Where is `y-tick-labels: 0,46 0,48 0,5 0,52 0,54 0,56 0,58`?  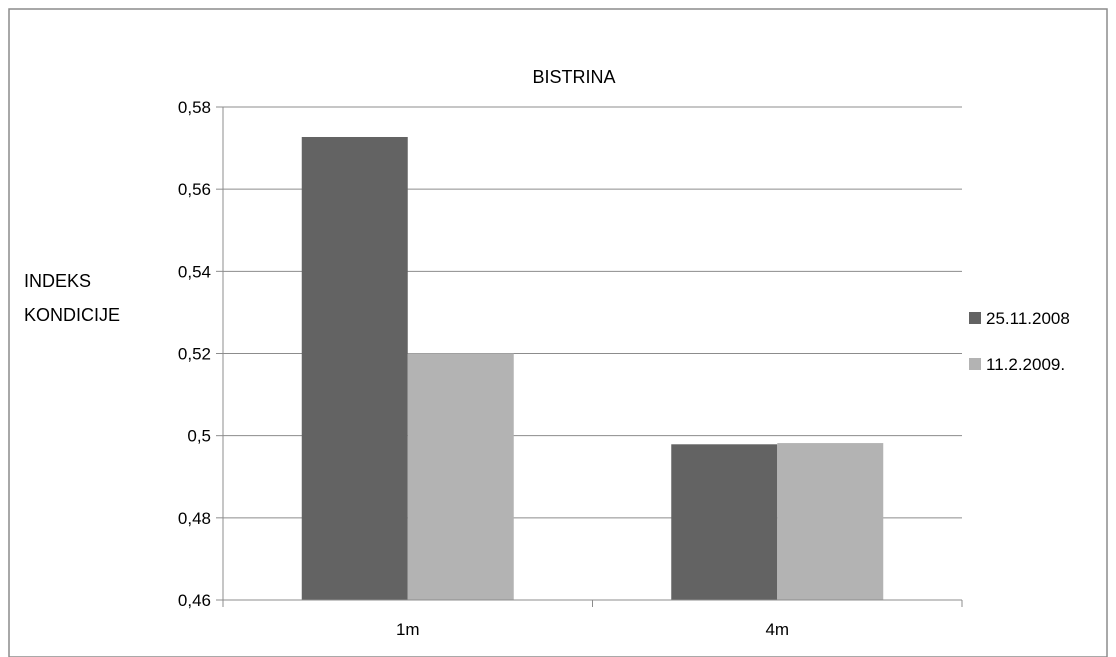
y-tick-labels: 0,46 0,48 0,5 0,52 0,54 0,56 0,58 is located at coordinates (194, 354).